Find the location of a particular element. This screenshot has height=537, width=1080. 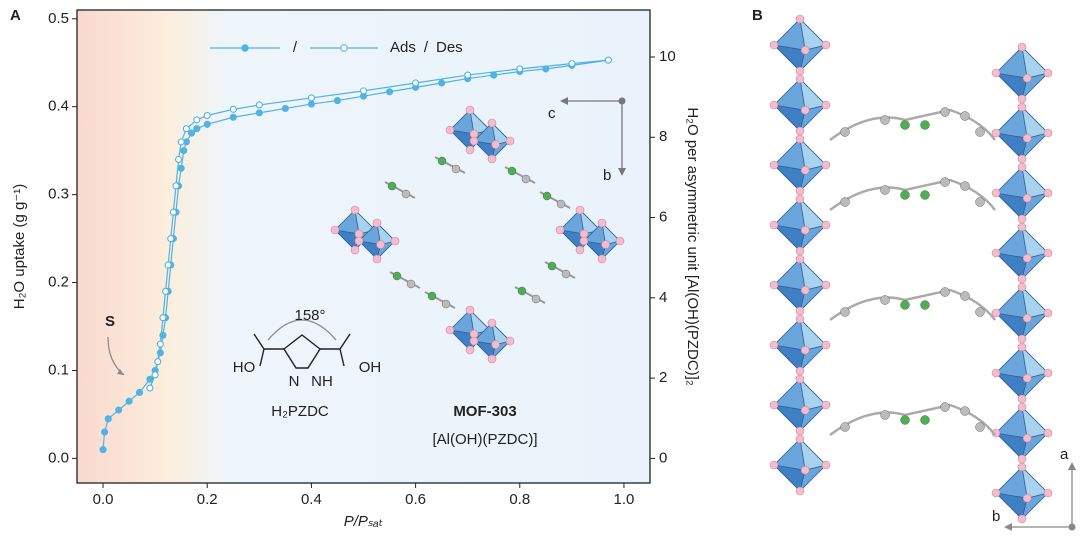

y2-tick-label: 4 is located at coordinates (663, 297).